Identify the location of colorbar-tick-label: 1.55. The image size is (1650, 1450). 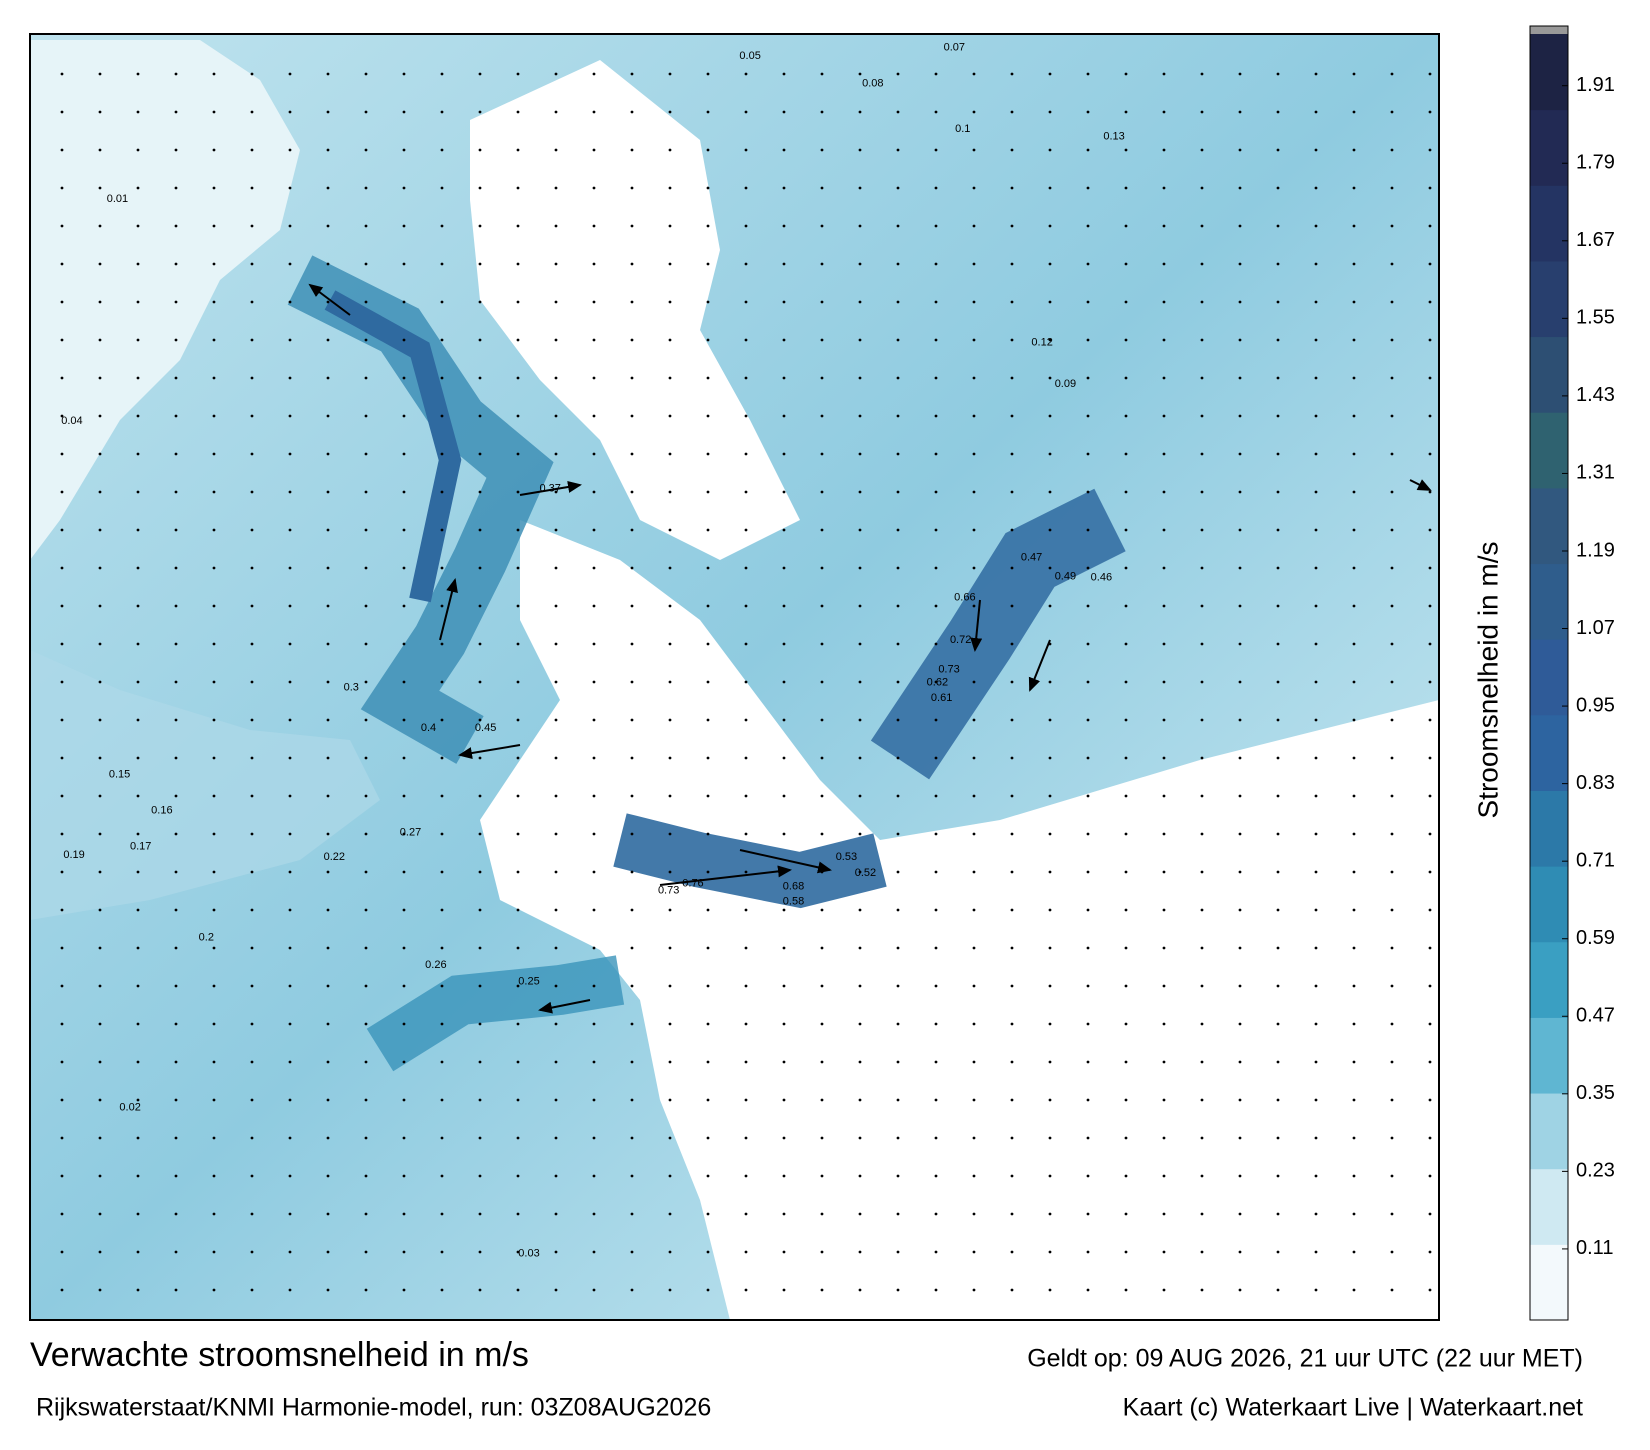
(1595, 318).